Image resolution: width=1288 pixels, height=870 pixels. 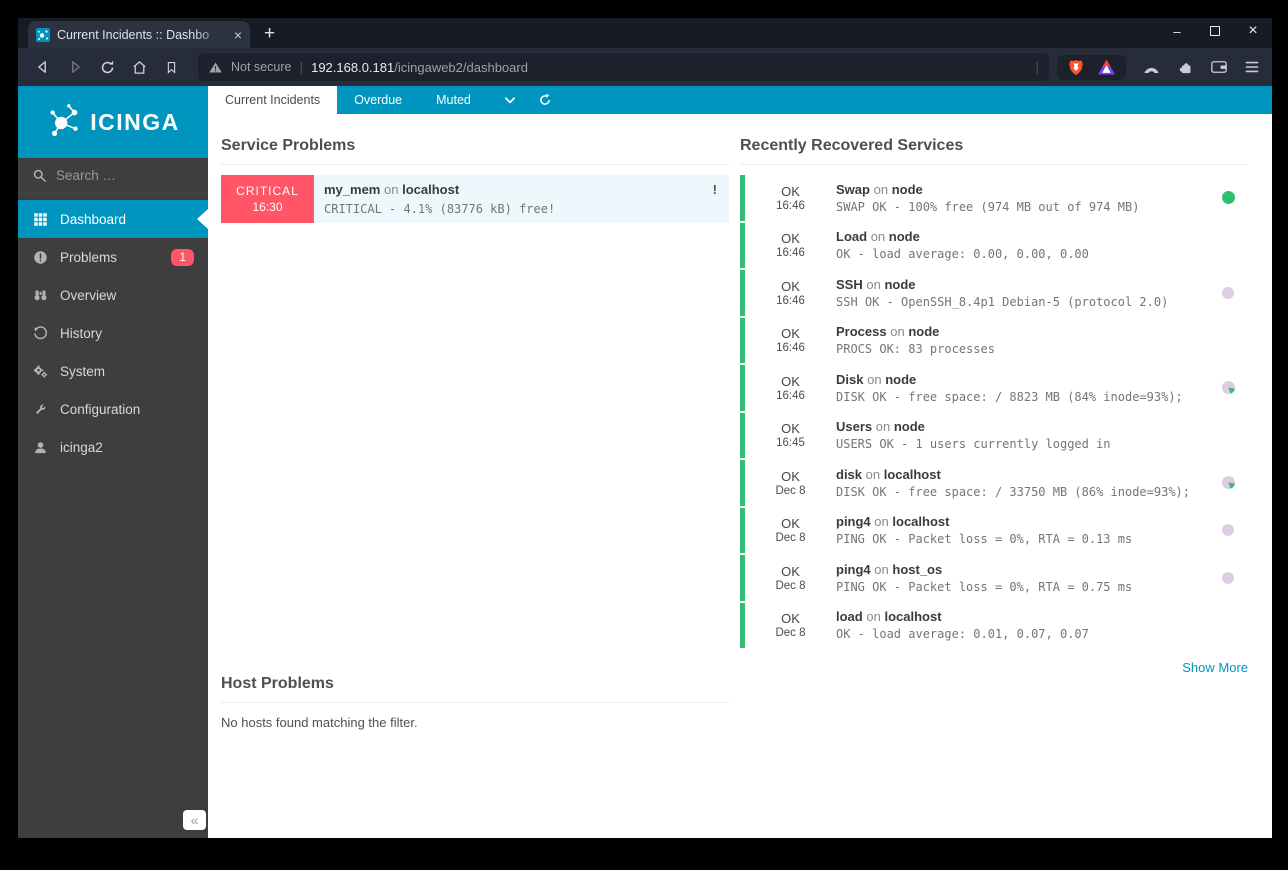 I want to click on service-name: Load, so click(x=852, y=237).